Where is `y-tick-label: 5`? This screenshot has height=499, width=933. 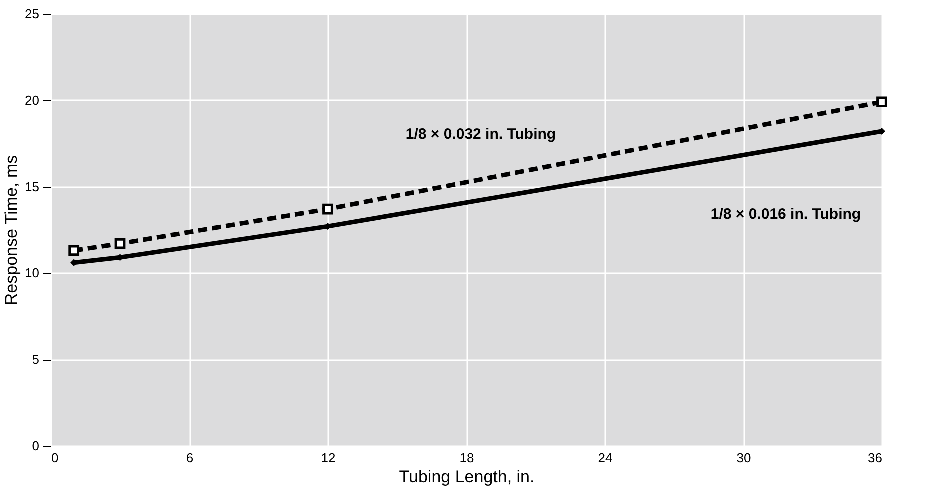 y-tick-label: 5 is located at coordinates (36, 360).